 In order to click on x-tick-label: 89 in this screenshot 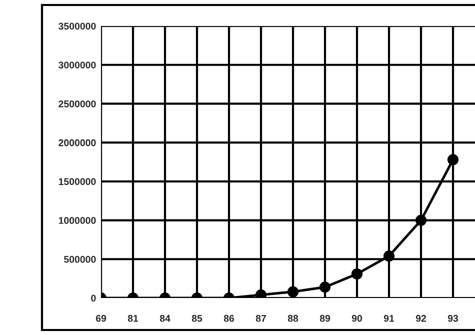, I will do `click(325, 318)`.